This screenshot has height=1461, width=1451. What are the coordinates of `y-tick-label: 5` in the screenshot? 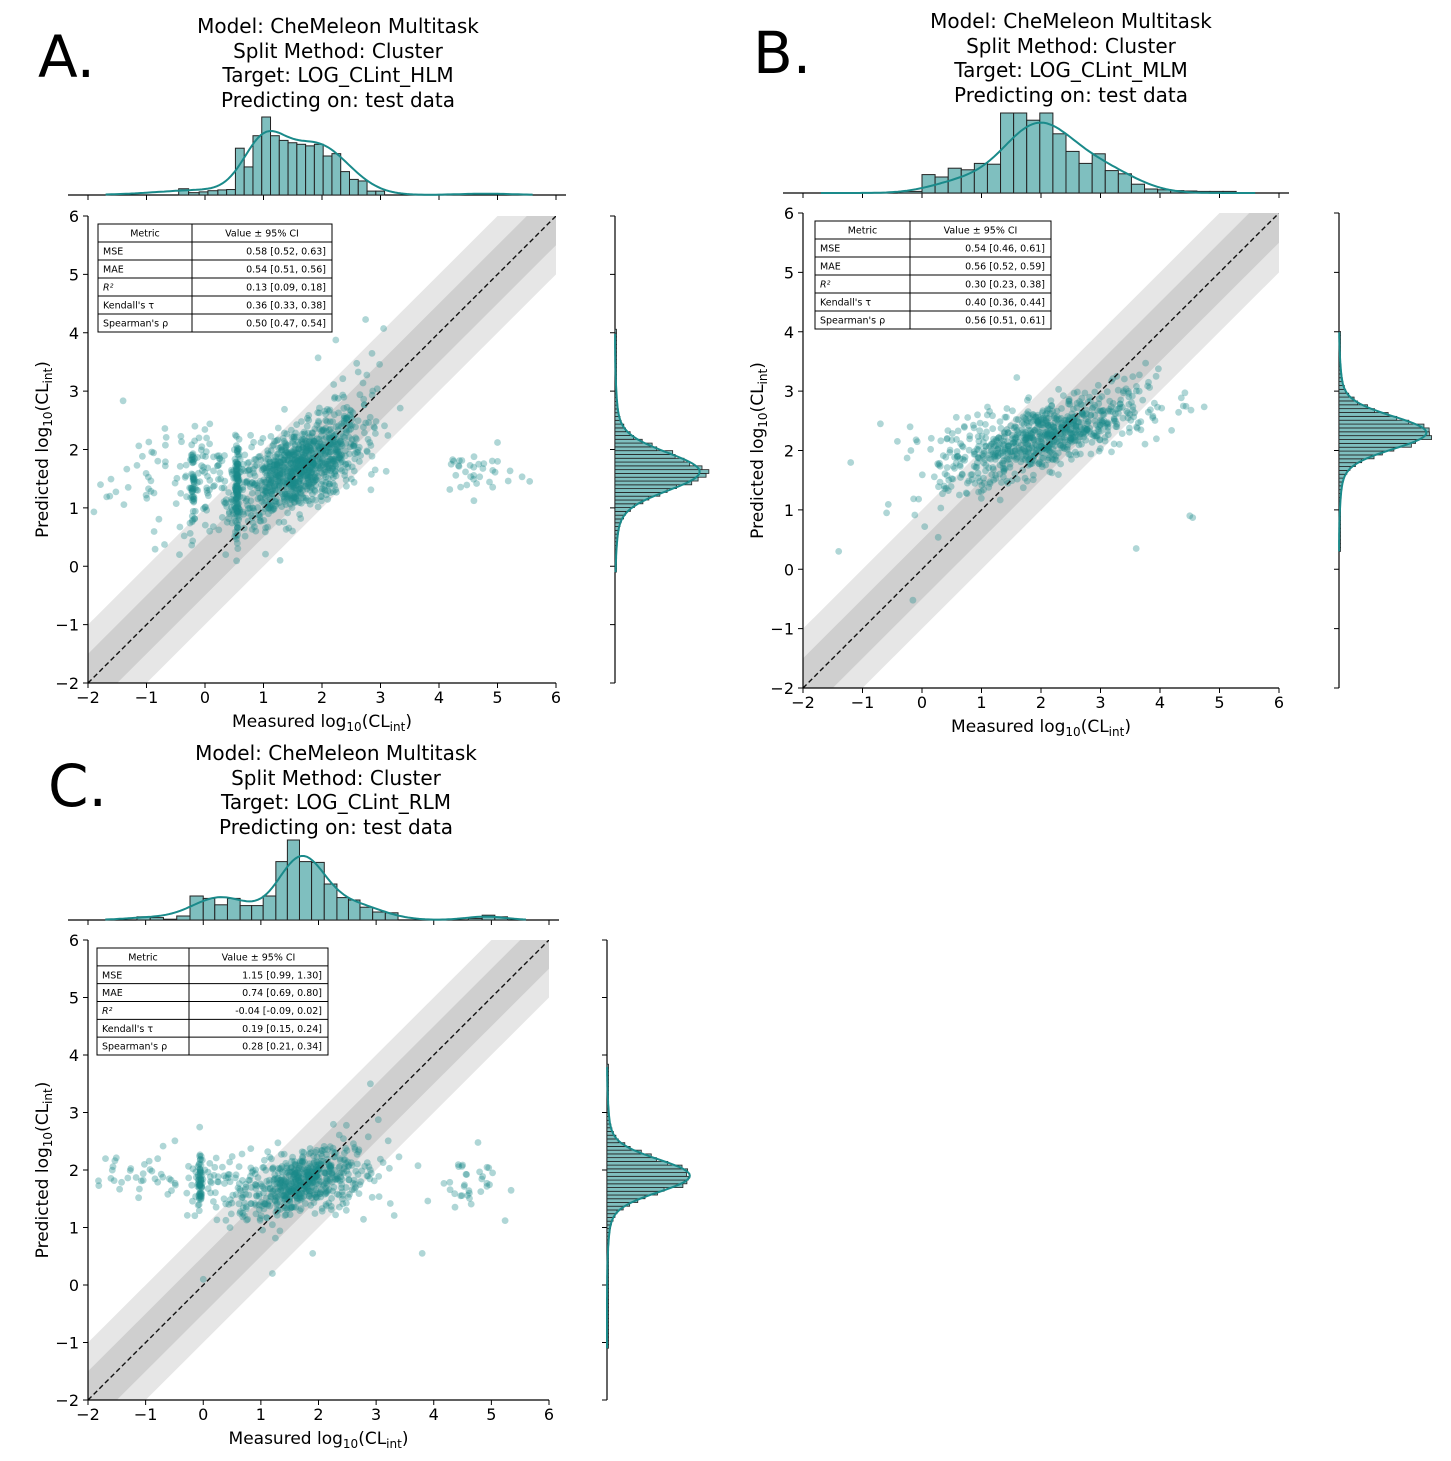 It's located at (74, 998).